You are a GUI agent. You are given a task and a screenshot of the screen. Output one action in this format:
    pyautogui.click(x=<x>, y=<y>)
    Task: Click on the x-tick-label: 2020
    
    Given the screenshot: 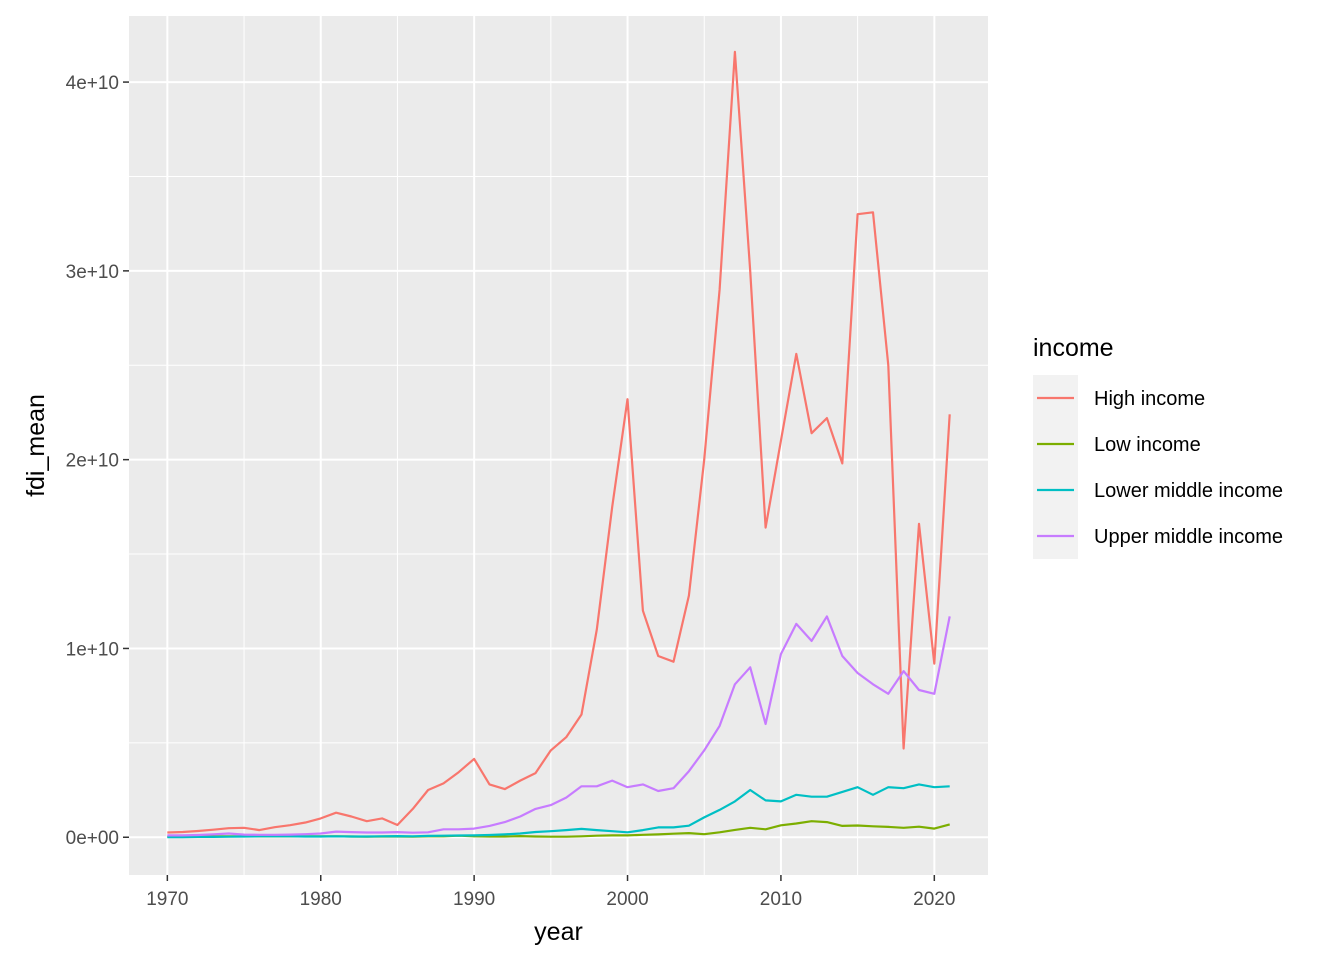 What is the action you would take?
    pyautogui.click(x=934, y=899)
    